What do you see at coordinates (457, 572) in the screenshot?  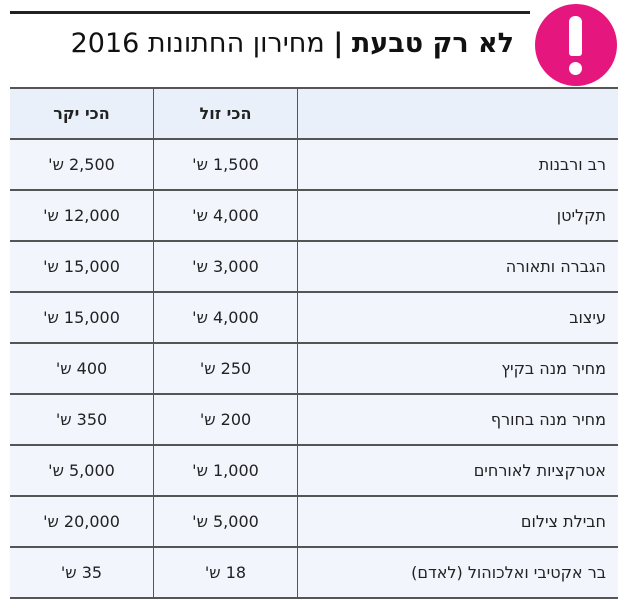 I see `item-cell: בר אקטיבי ואלכוהול (לאדם)` at bounding box center [457, 572].